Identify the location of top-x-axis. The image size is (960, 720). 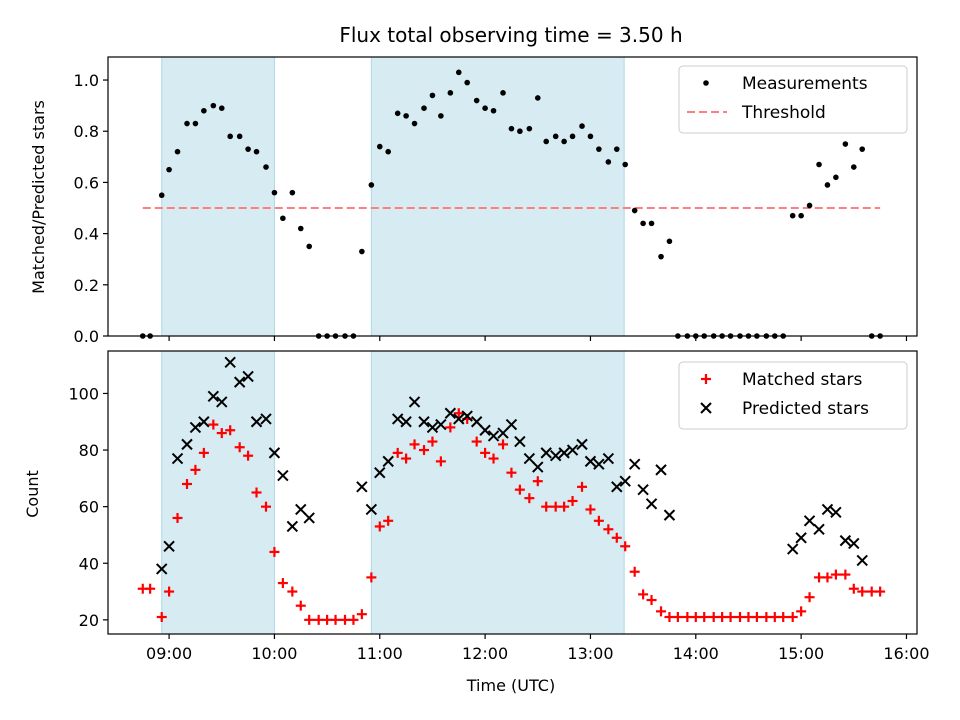
(538, 338).